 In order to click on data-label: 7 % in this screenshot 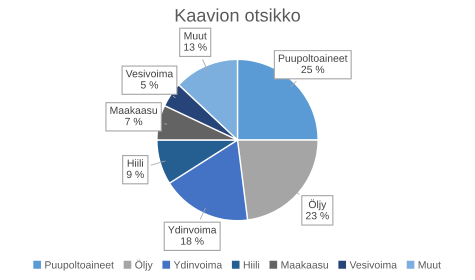, I will do `click(133, 122)`.